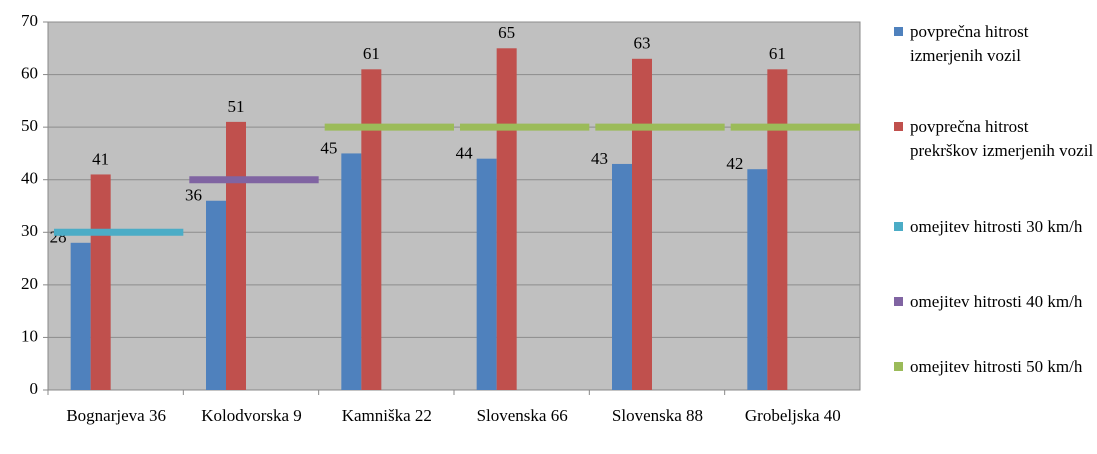 The image size is (1097, 454). I want to click on legend-entry: omejitev hitrosti 30 km/h, so click(994, 227).